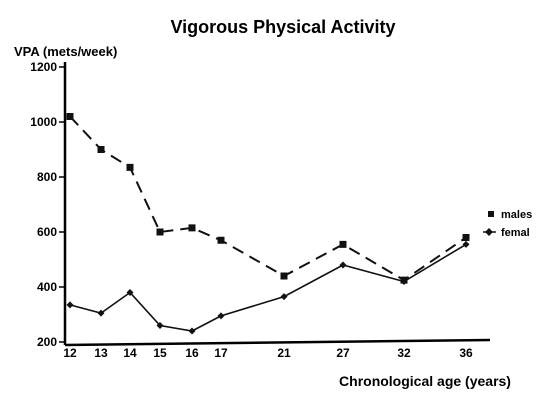  What do you see at coordinates (282, 27) in the screenshot?
I see `chart-title: Vigorous Physical Activity` at bounding box center [282, 27].